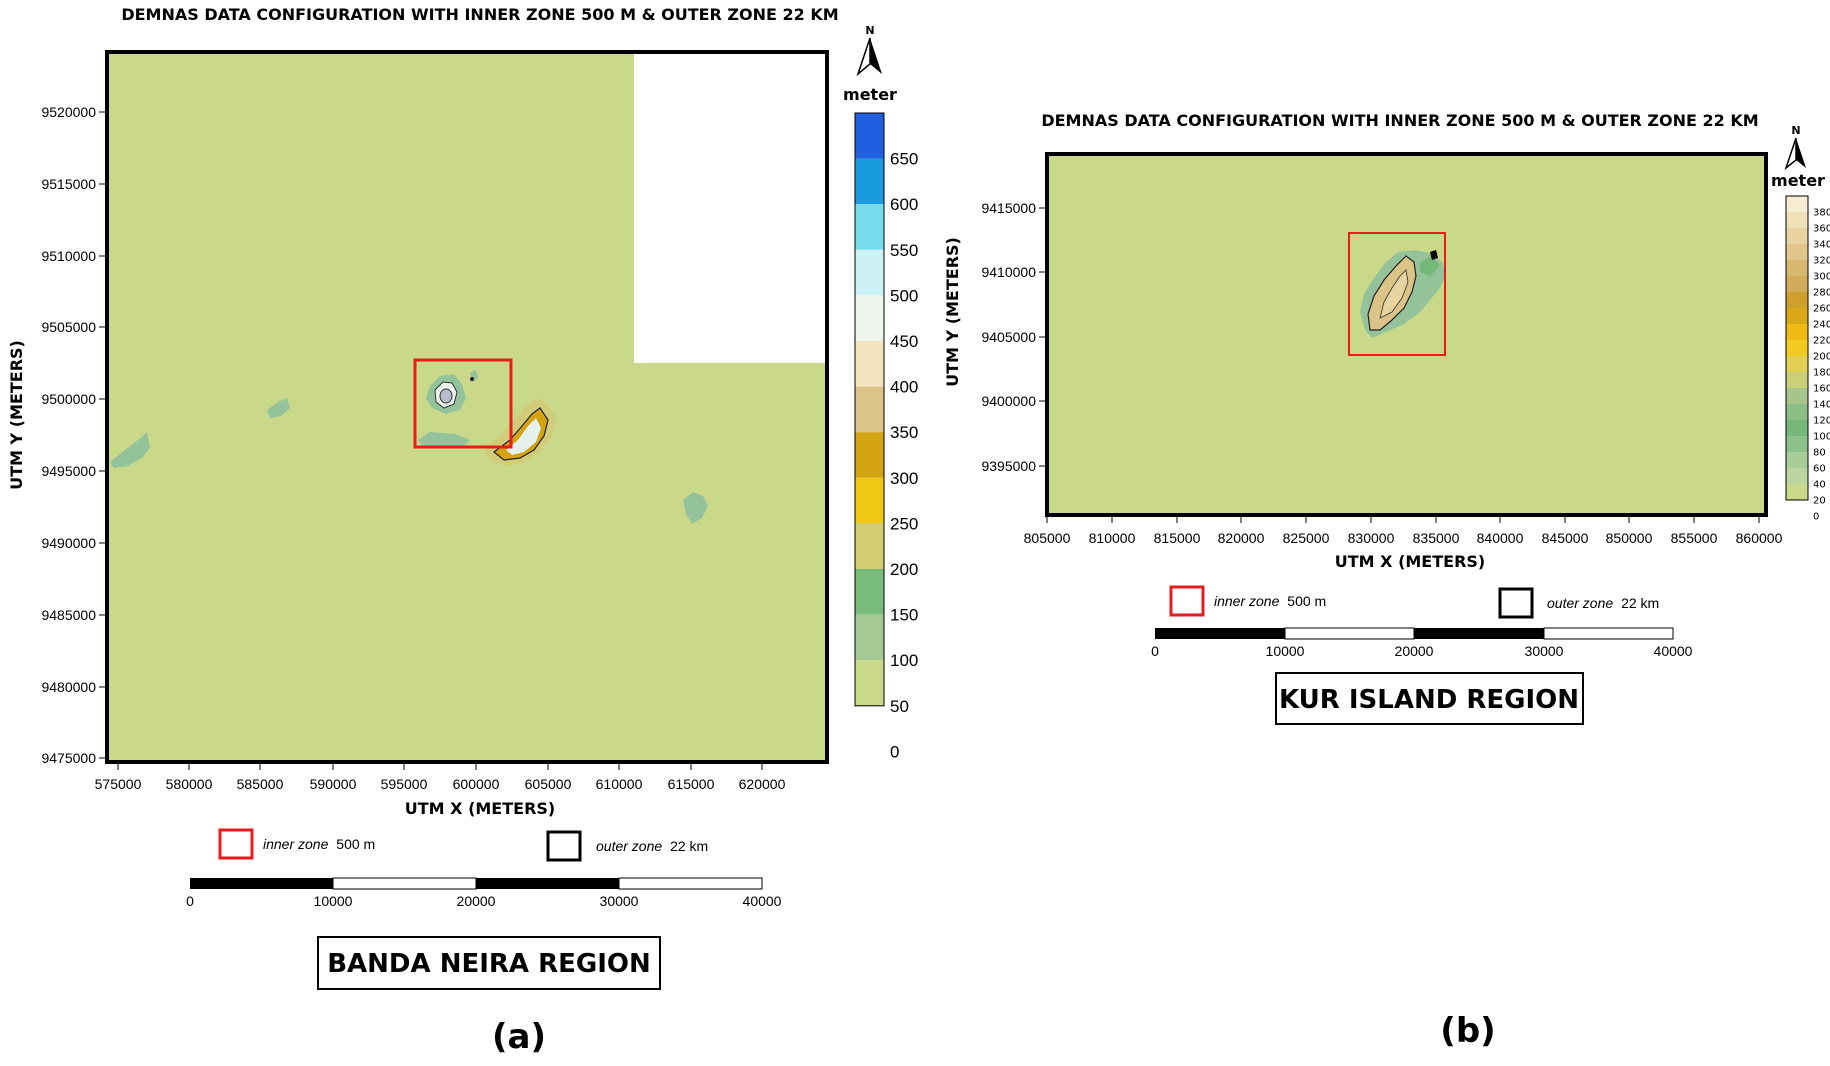 This screenshot has width=1830, height=1066. What do you see at coordinates (1155, 651) in the screenshot?
I see `scalebar-label: 0` at bounding box center [1155, 651].